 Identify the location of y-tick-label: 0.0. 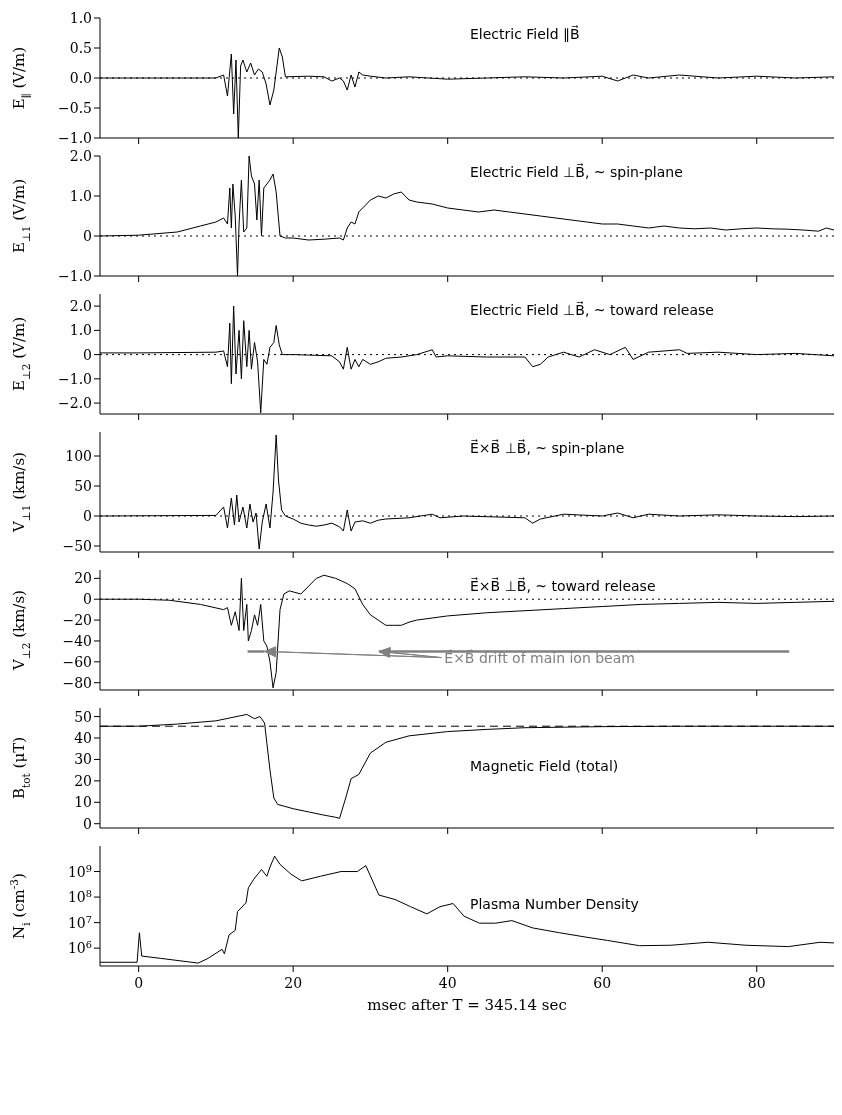
(80, 78).